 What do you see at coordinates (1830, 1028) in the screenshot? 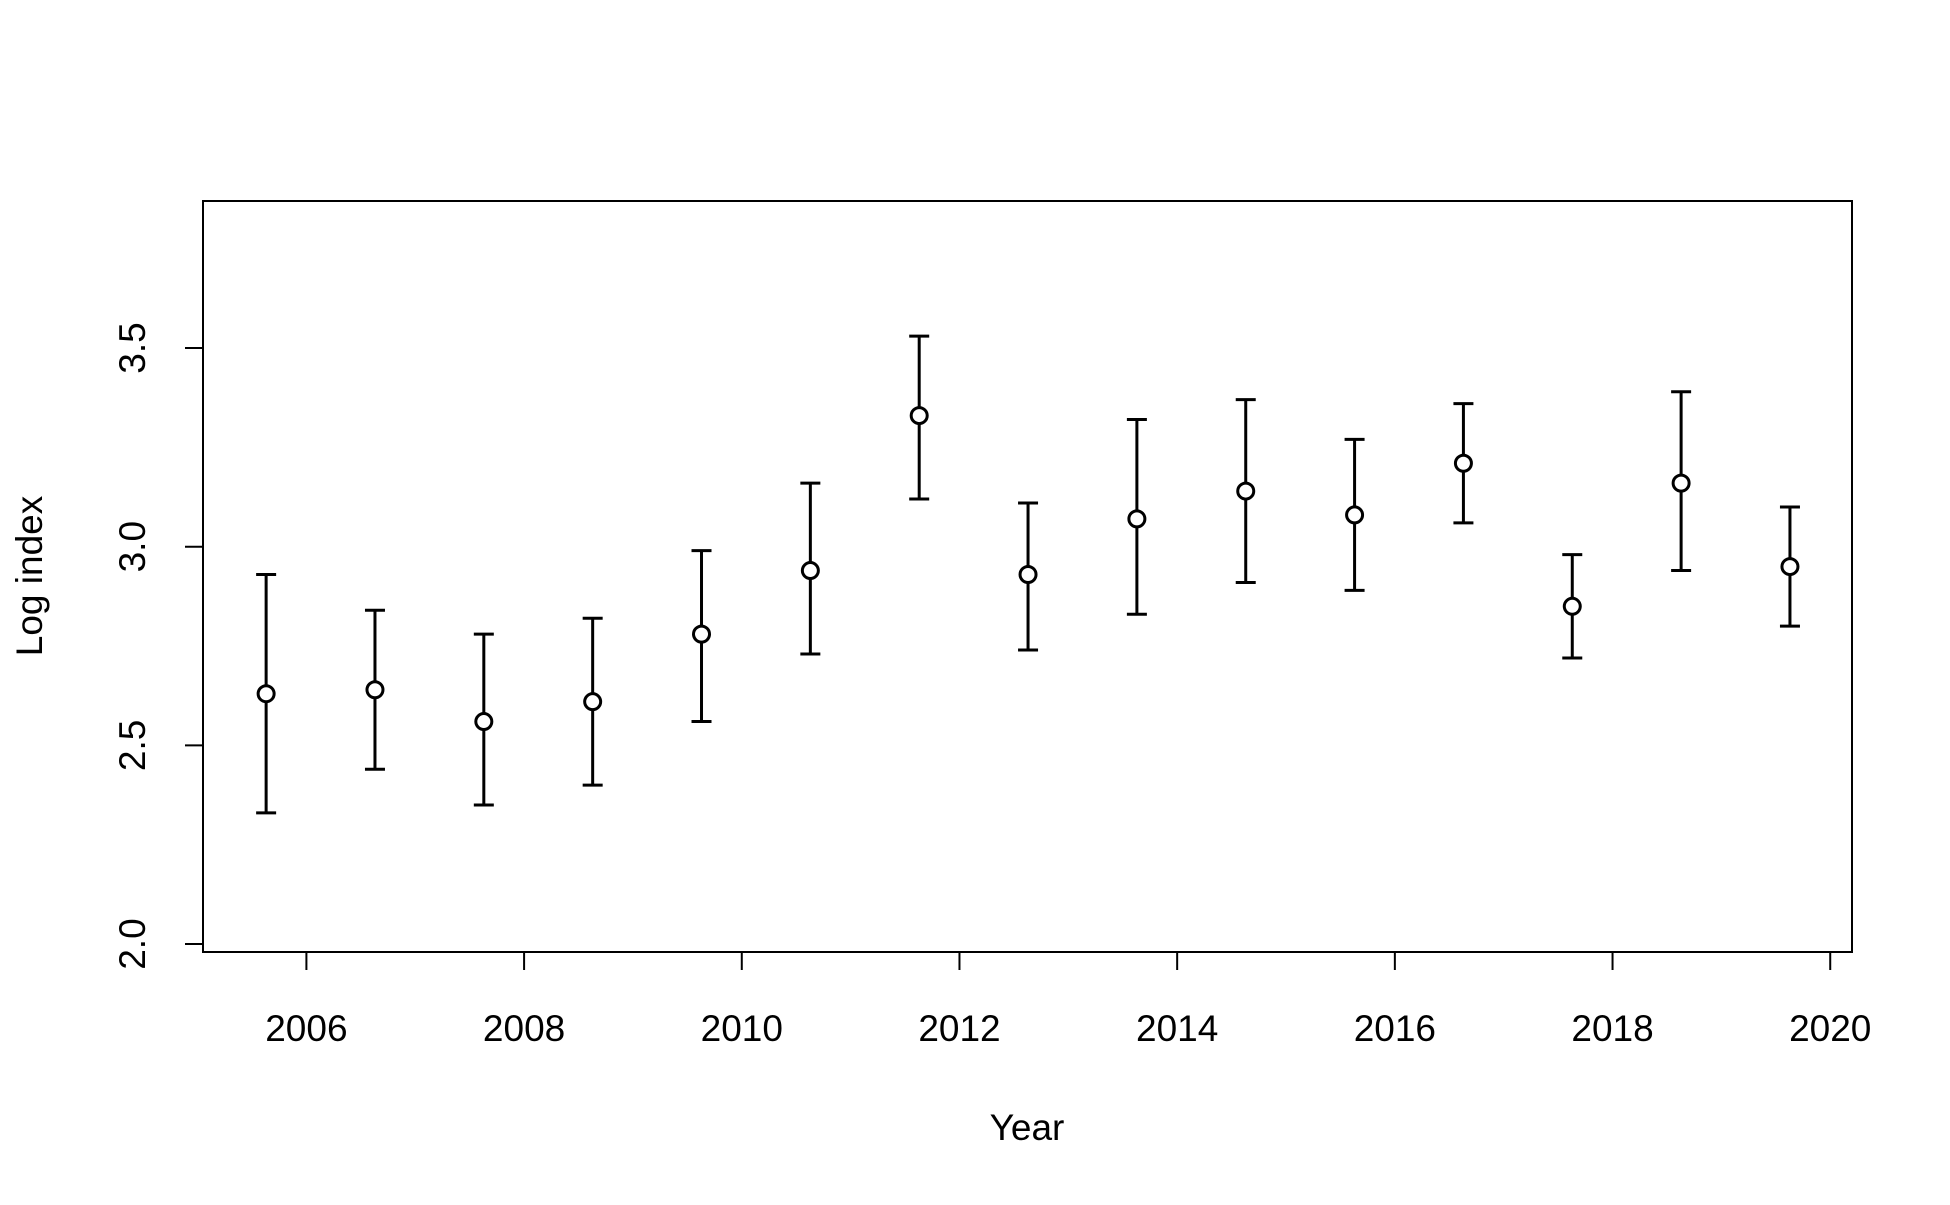
I see `x-tick-label: 2020` at bounding box center [1830, 1028].